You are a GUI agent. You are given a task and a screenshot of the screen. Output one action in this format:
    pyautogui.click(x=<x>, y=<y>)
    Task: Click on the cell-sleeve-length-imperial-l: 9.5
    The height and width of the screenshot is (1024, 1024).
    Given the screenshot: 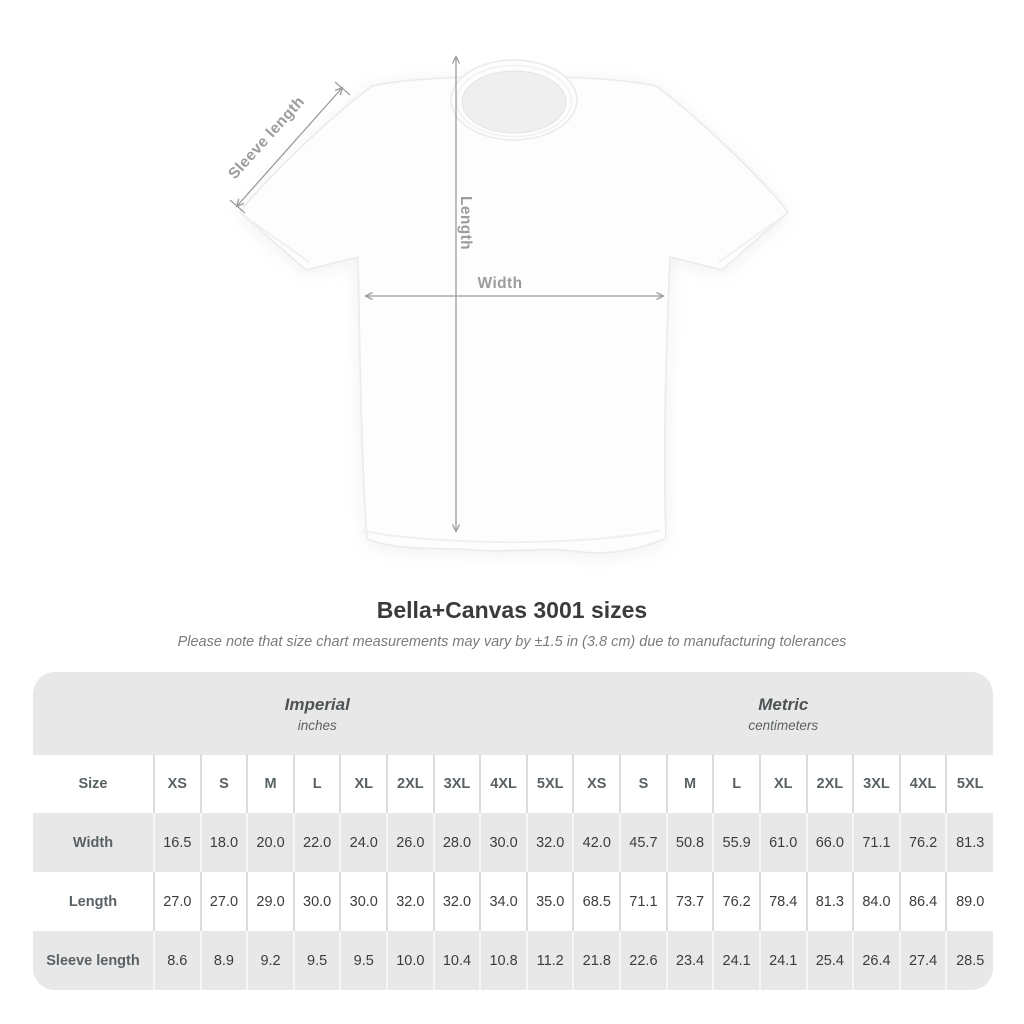 What is the action you would take?
    pyautogui.click(x=316, y=960)
    